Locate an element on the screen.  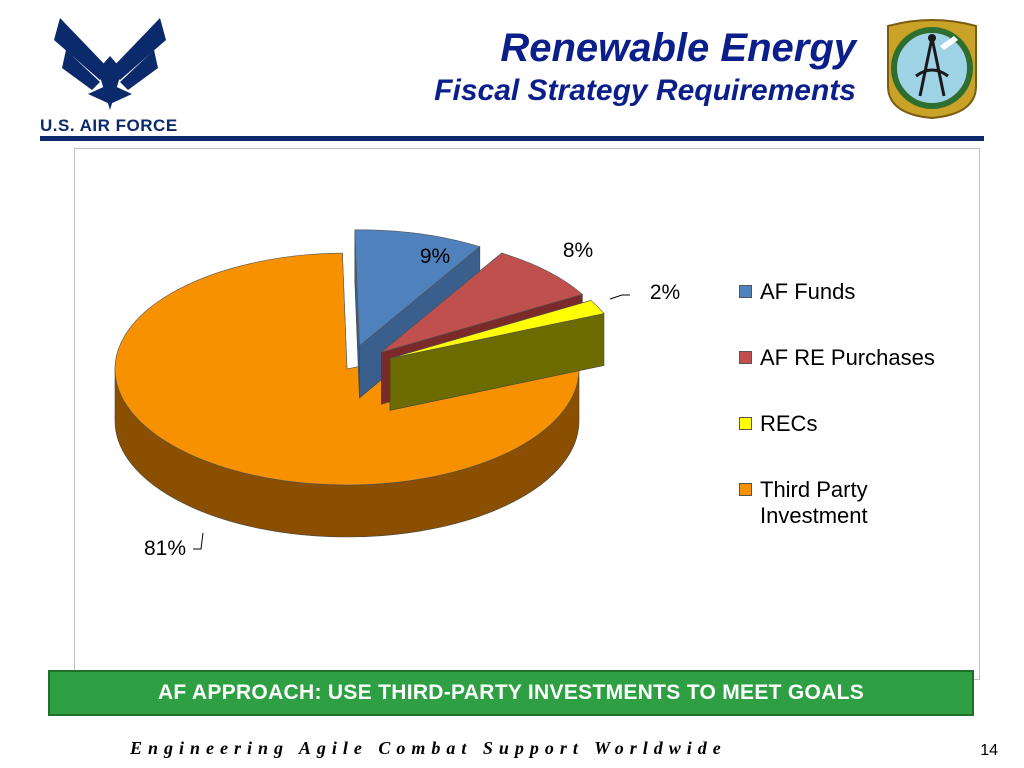
legend-item-third-party-investment: Third Party Investment is located at coordinates (854, 503).